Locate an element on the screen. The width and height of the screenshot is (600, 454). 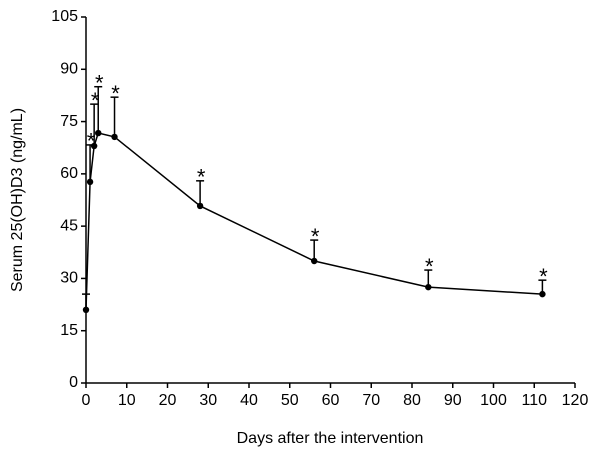
x-tick-label: 50 is located at coordinates (290, 400).